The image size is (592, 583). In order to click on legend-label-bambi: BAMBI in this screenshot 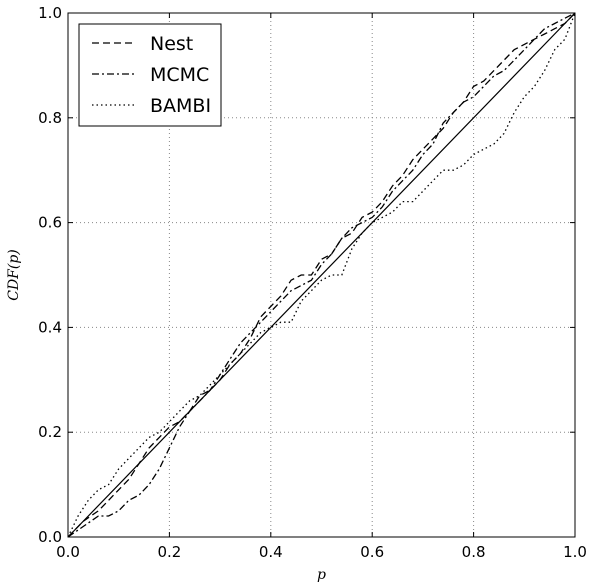, I will do `click(180, 106)`.